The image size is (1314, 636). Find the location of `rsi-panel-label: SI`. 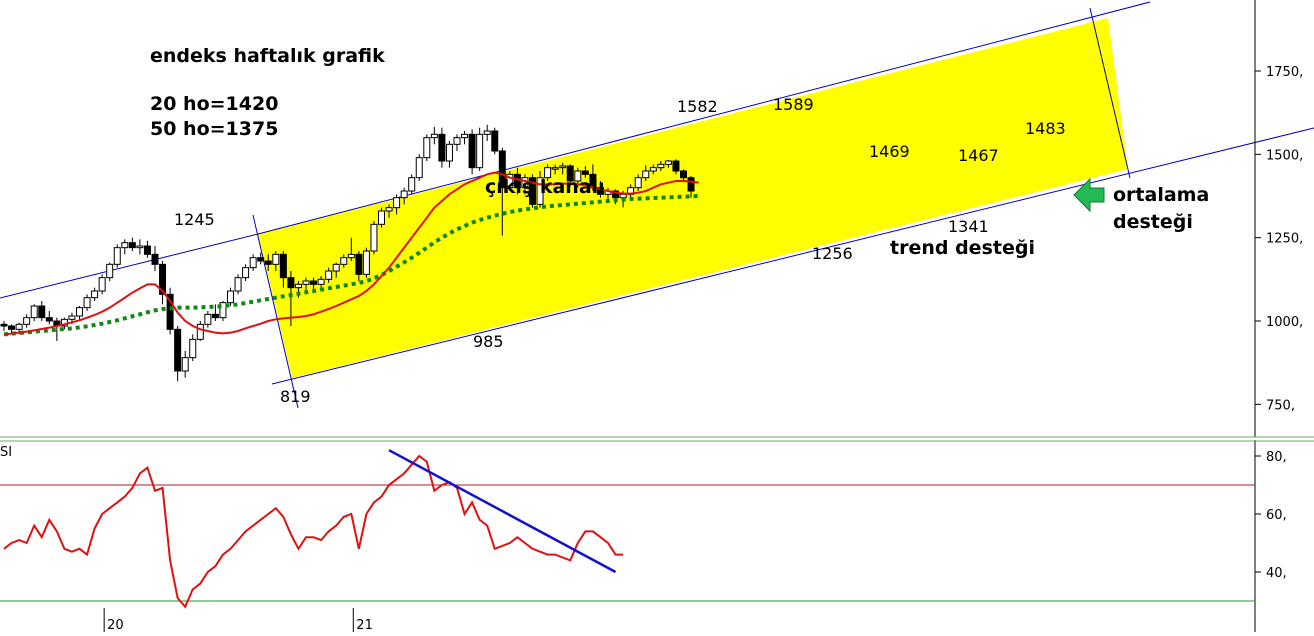

rsi-panel-label: SI is located at coordinates (6, 452).